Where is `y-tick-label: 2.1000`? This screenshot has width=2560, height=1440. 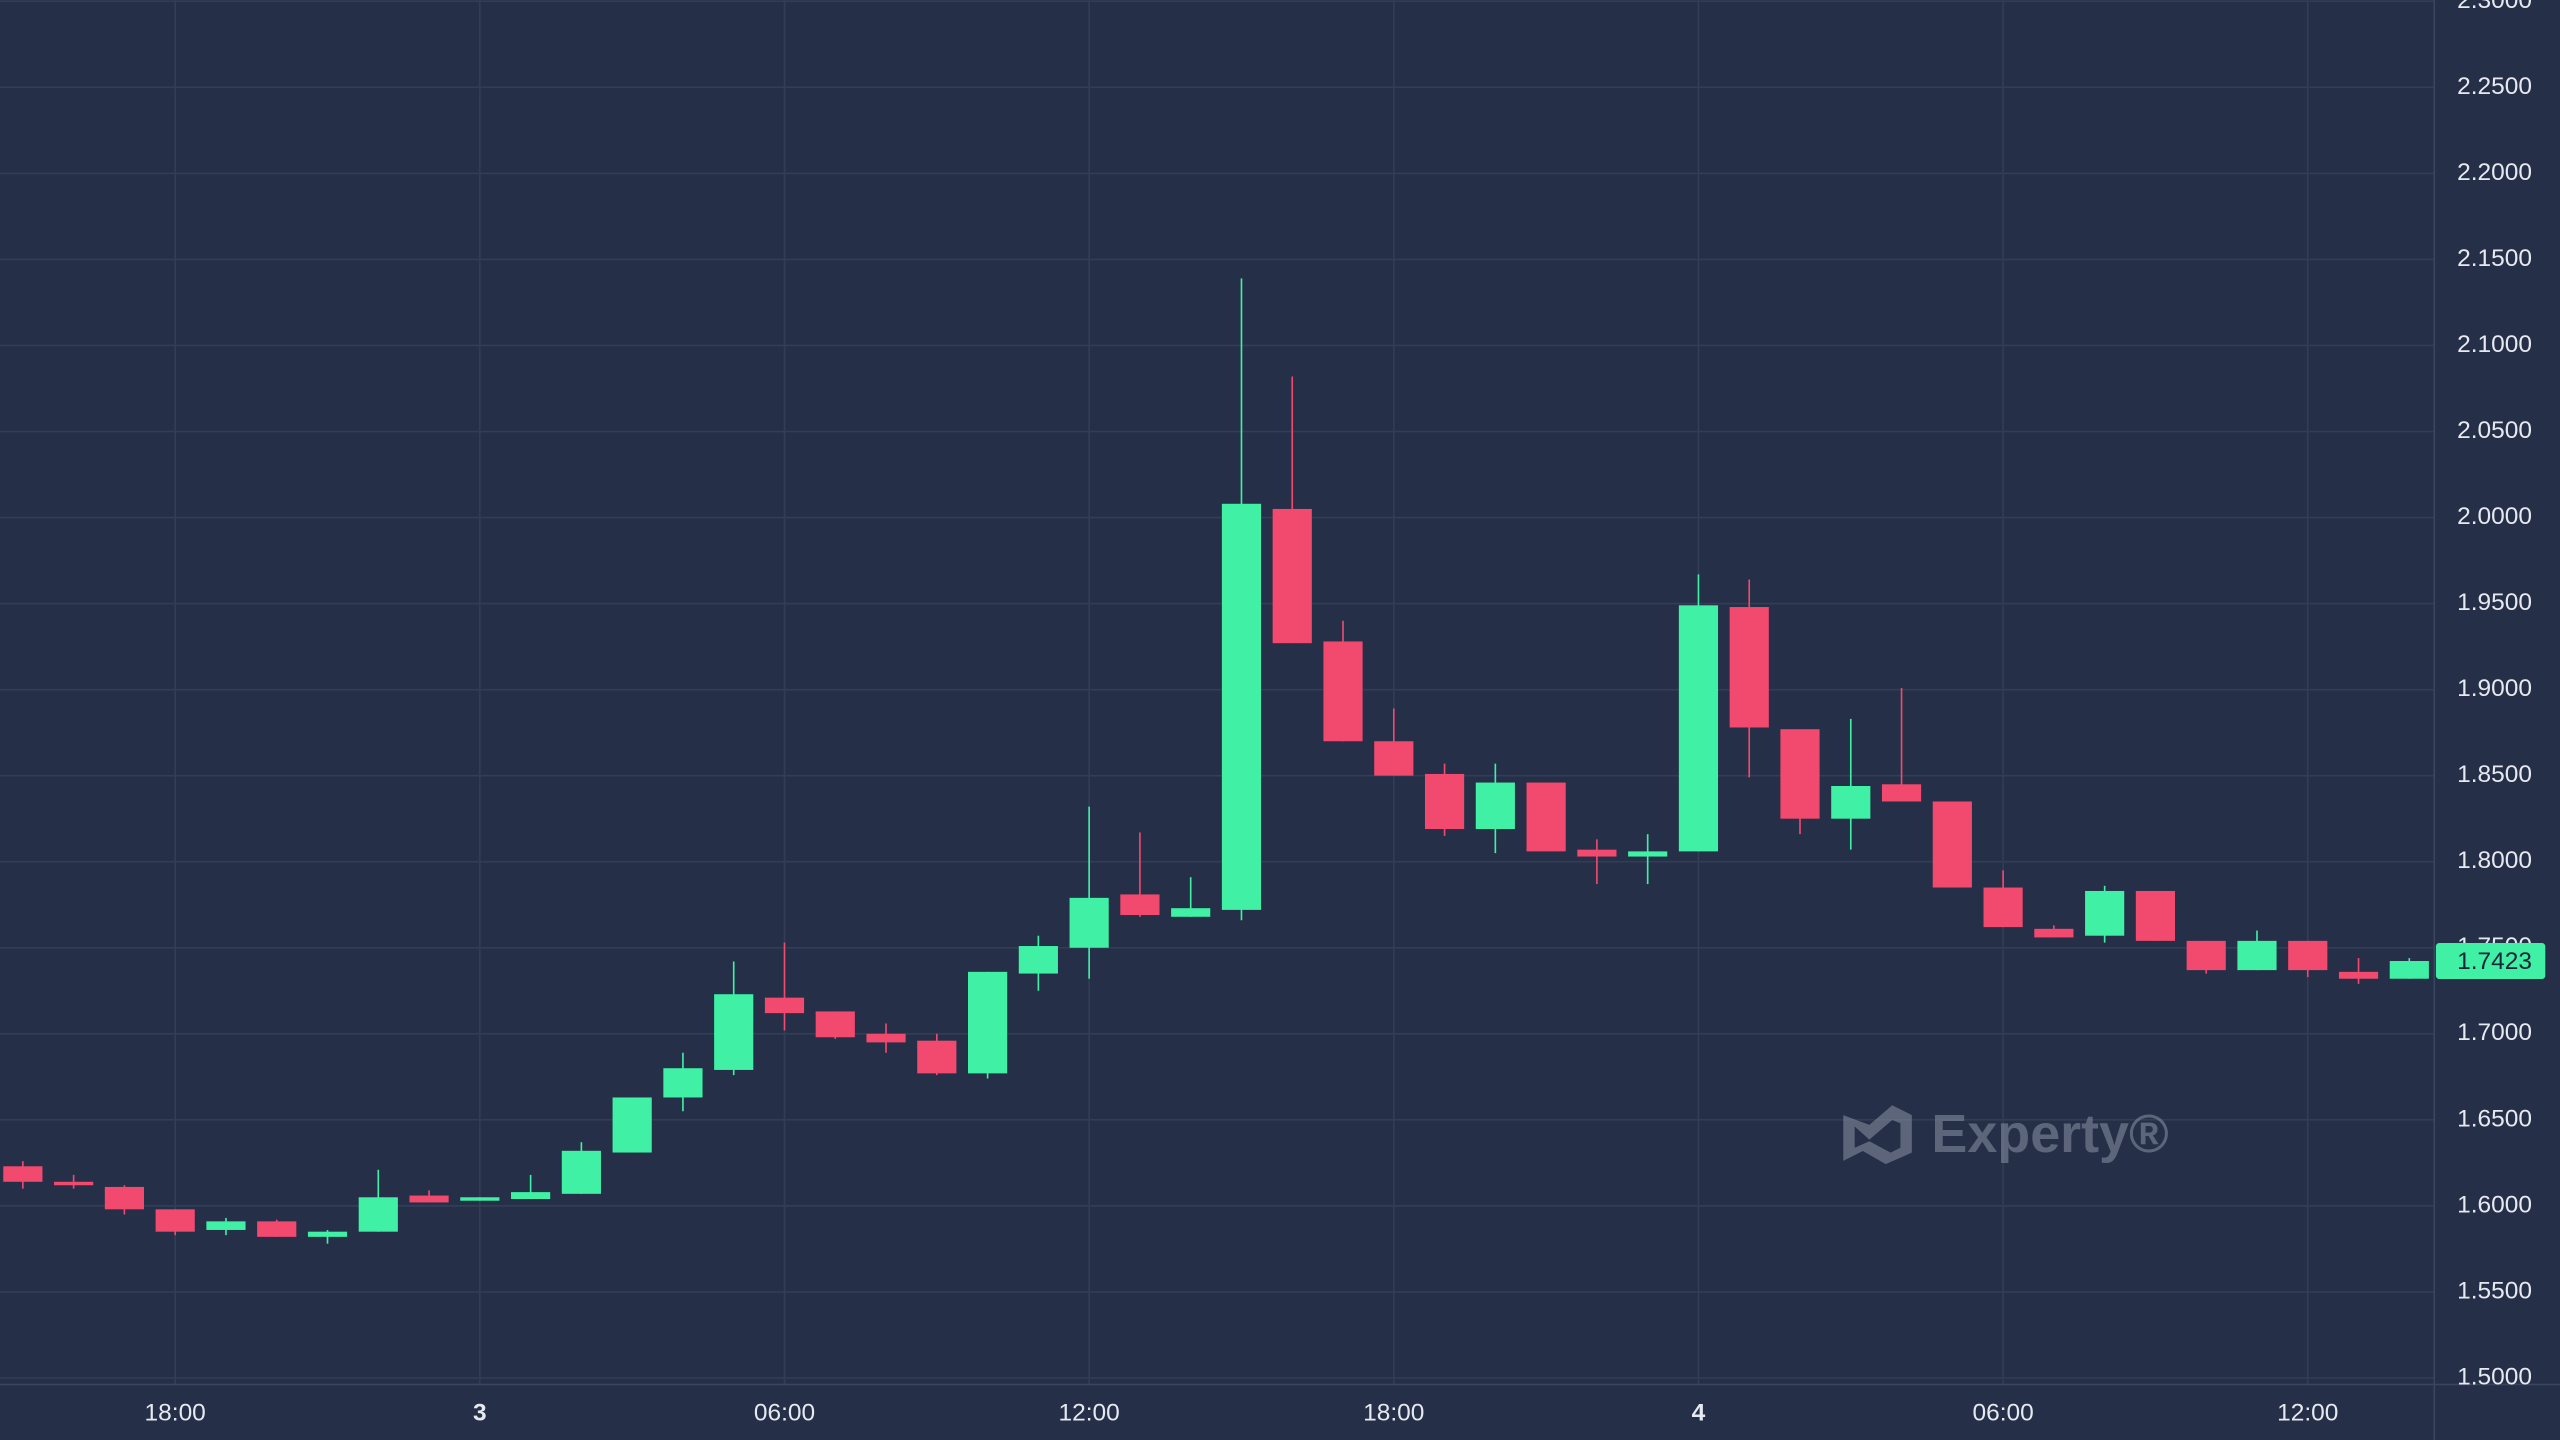
y-tick-label: 2.1000 is located at coordinates (2494, 344).